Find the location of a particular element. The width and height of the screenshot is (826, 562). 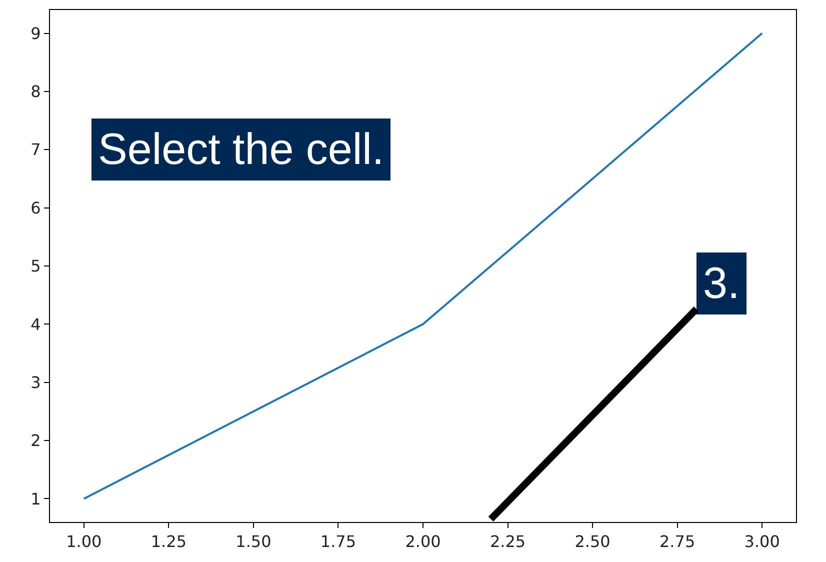

y-tick-label: 8 is located at coordinates (35, 92).